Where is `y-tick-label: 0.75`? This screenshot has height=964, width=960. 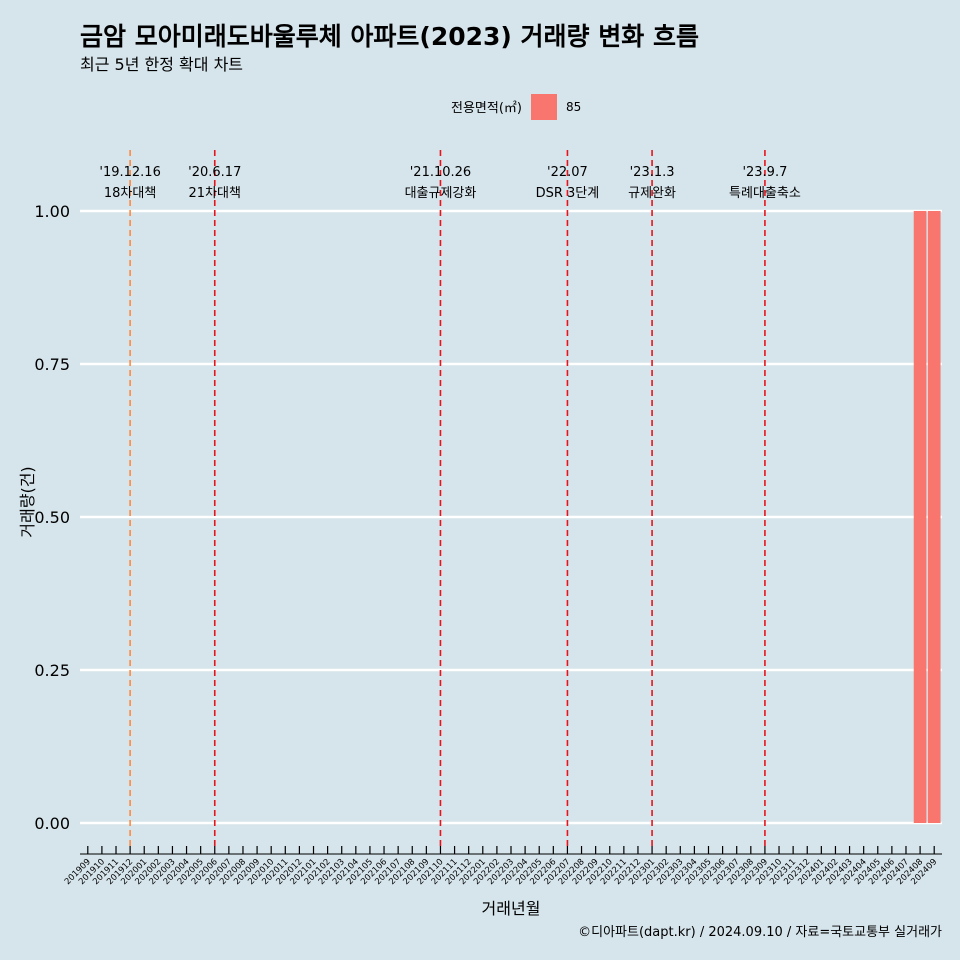
y-tick-label: 0.75 is located at coordinates (52, 364).